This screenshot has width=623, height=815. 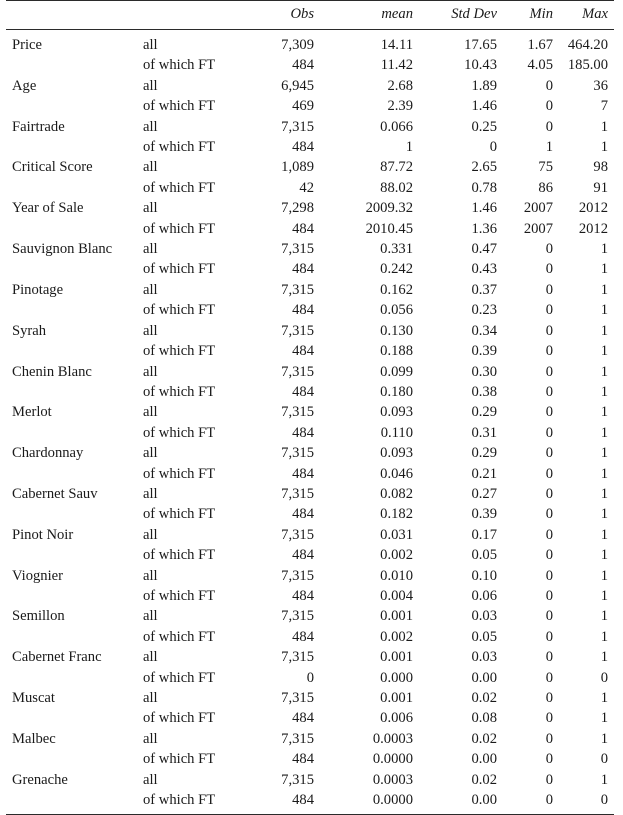 I want to click on table-row: of which FT 484 0.242 0.43 0 1, so click(x=310, y=269).